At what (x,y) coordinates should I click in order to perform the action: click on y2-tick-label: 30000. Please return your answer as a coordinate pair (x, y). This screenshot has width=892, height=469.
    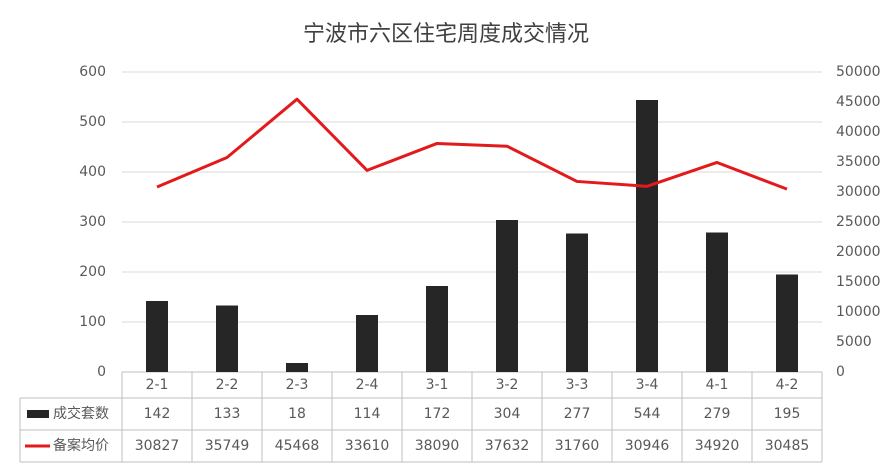
    Looking at the image, I should click on (858, 192).